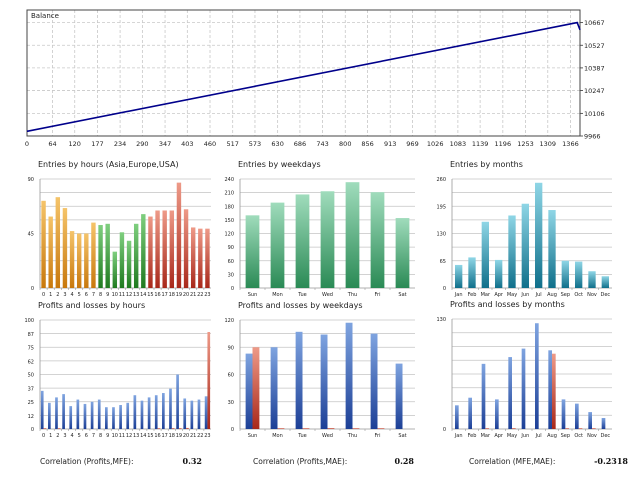  Describe the element at coordinates (512, 295) in the screenshot. I see `x-tick-label: May` at that location.